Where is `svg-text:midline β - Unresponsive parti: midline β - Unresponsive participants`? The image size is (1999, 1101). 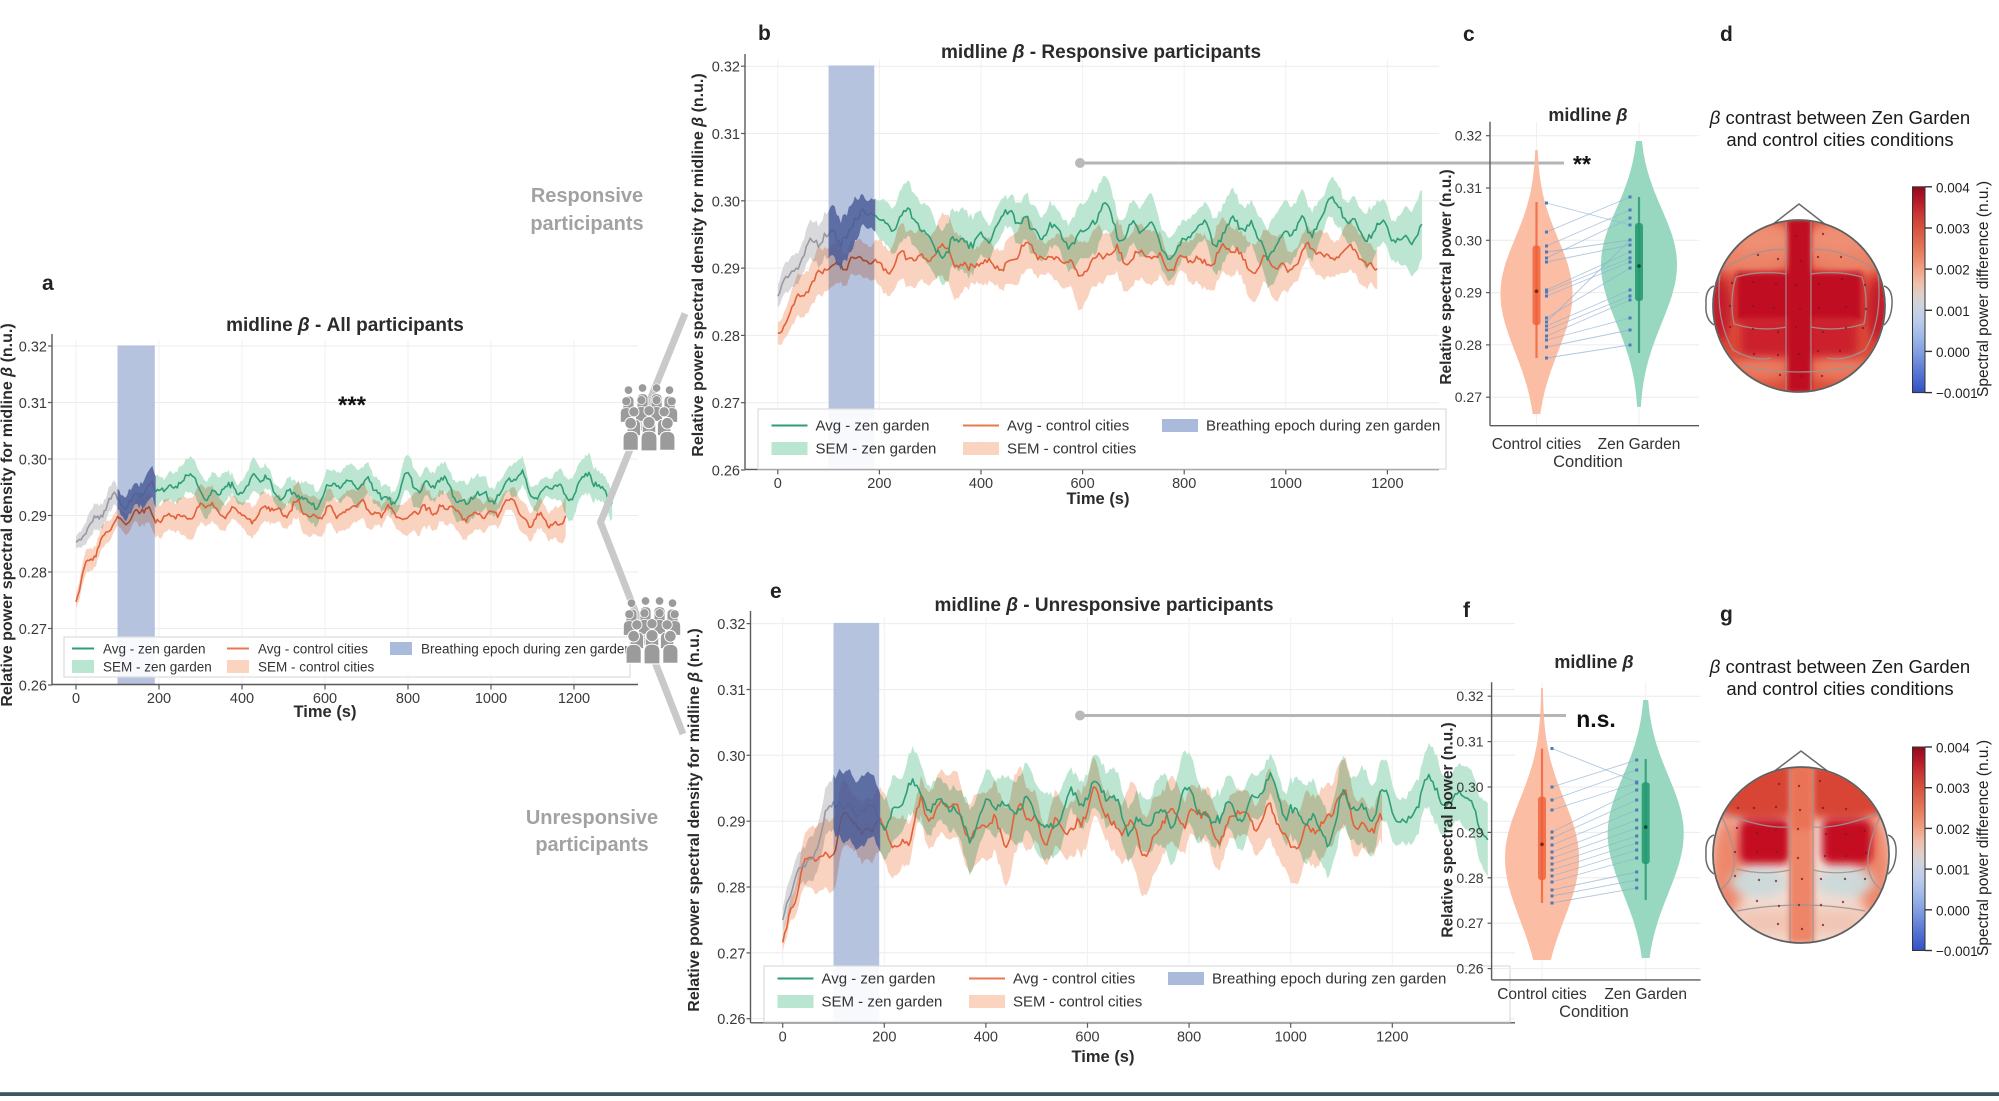 svg-text:midline β - Unresponsive parti: midline β - Unresponsive participants is located at coordinates (1103, 605).